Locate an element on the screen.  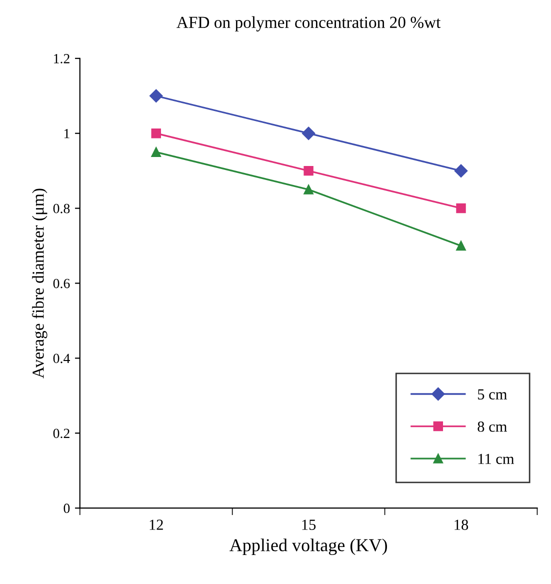
x-tick-label: 12 is located at coordinates (156, 525).